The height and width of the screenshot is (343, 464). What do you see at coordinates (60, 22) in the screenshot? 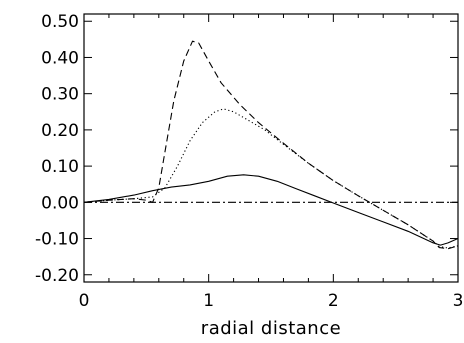
I see `y-tick-label: 0.50` at bounding box center [60, 22].